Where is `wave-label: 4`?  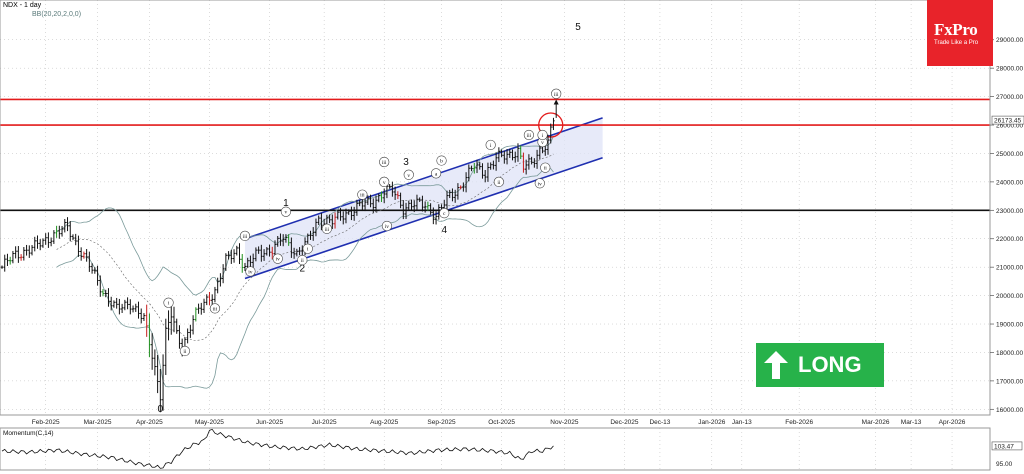
wave-label: 4 is located at coordinates (444, 230).